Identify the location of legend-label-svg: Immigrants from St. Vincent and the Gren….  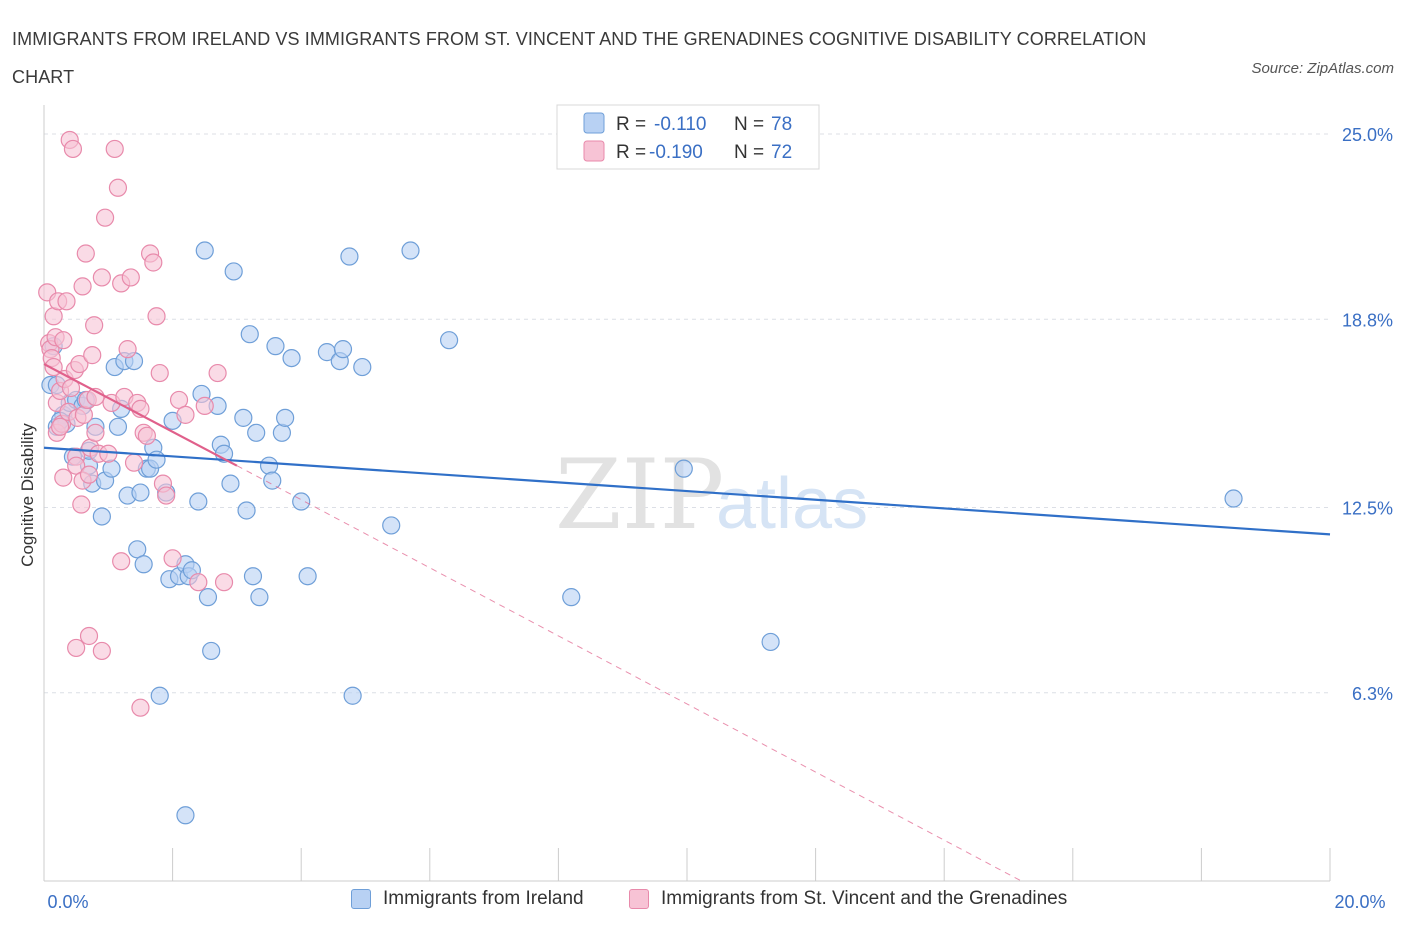
(864, 898).